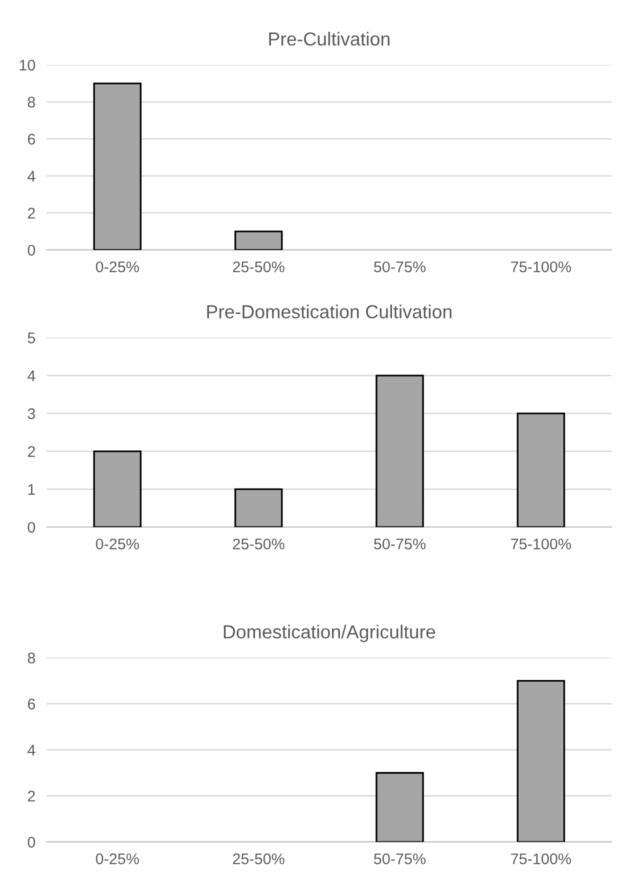 The height and width of the screenshot is (877, 624). Describe the element at coordinates (28, 65) in the screenshot. I see `y-tick-label: 10` at that location.